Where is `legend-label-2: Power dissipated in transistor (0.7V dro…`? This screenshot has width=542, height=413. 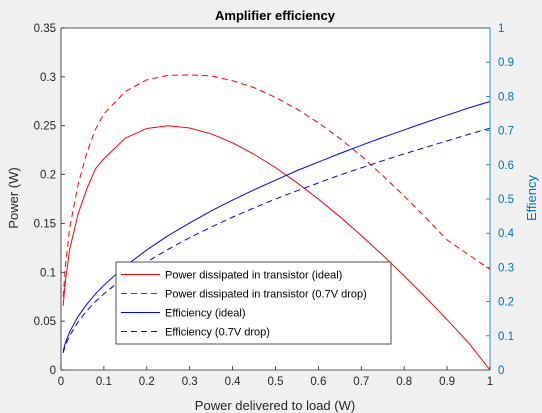 legend-label-2: Power dissipated in transistor (0.7V dro… is located at coordinates (266, 295).